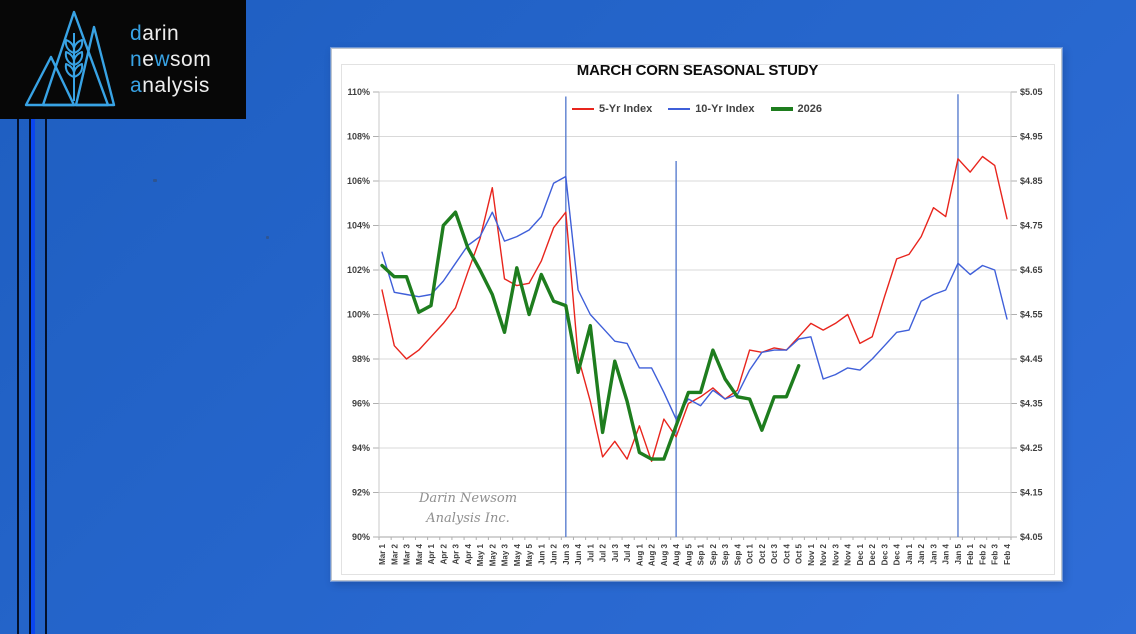 The width and height of the screenshot is (1136, 634). Describe the element at coordinates (799, 553) in the screenshot. I see `x-label: Oct 5` at that location.